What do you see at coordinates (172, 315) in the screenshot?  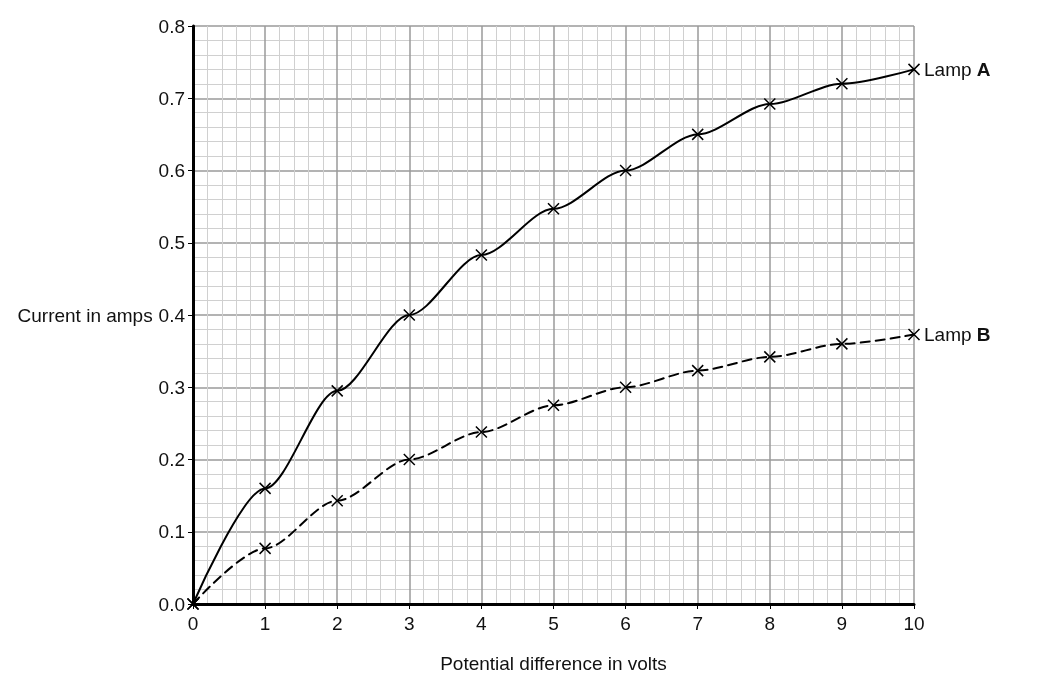 I see `y-tick-label: 0.4` at bounding box center [172, 315].